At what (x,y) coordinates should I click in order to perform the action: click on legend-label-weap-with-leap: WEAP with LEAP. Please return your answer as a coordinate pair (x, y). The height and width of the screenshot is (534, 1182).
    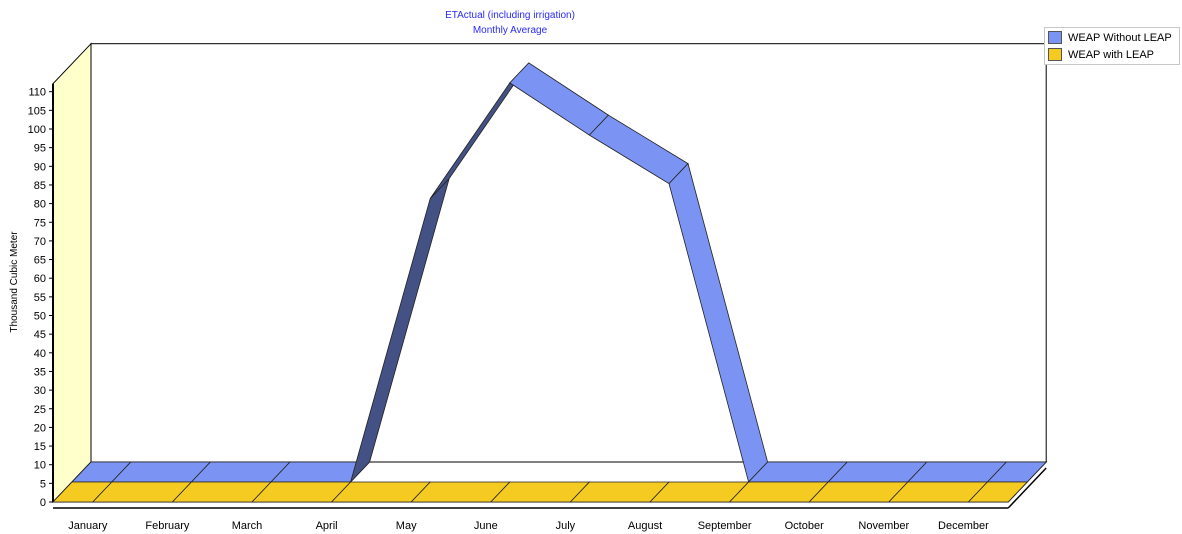
    Looking at the image, I should click on (1111, 54).